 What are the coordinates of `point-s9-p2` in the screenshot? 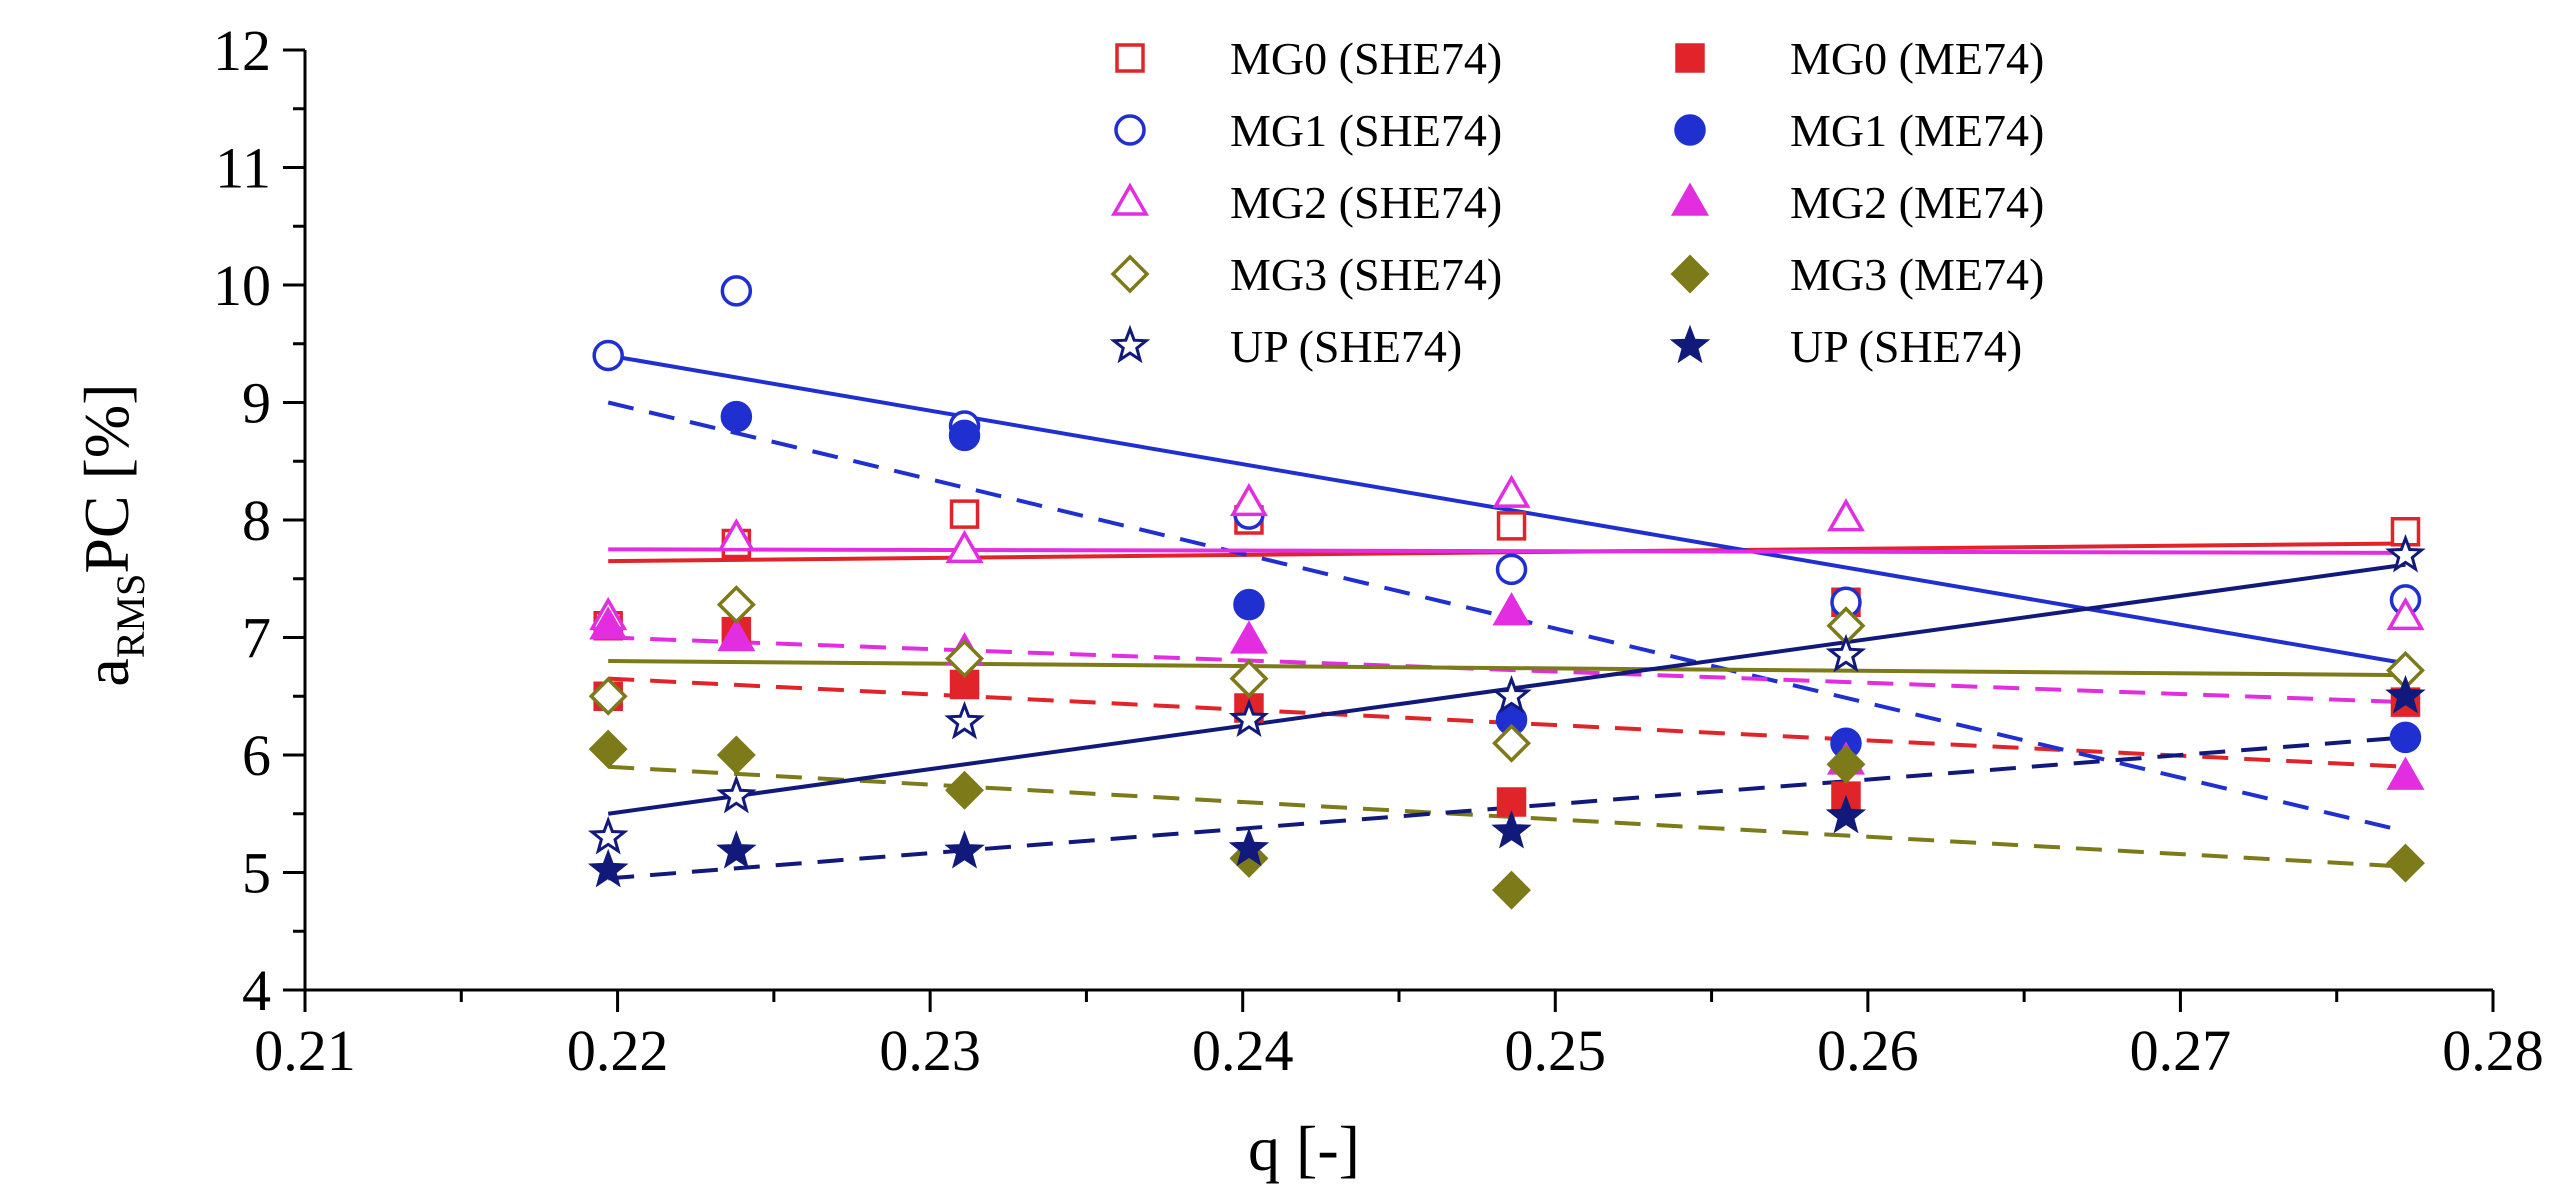 It's located at (964, 849).